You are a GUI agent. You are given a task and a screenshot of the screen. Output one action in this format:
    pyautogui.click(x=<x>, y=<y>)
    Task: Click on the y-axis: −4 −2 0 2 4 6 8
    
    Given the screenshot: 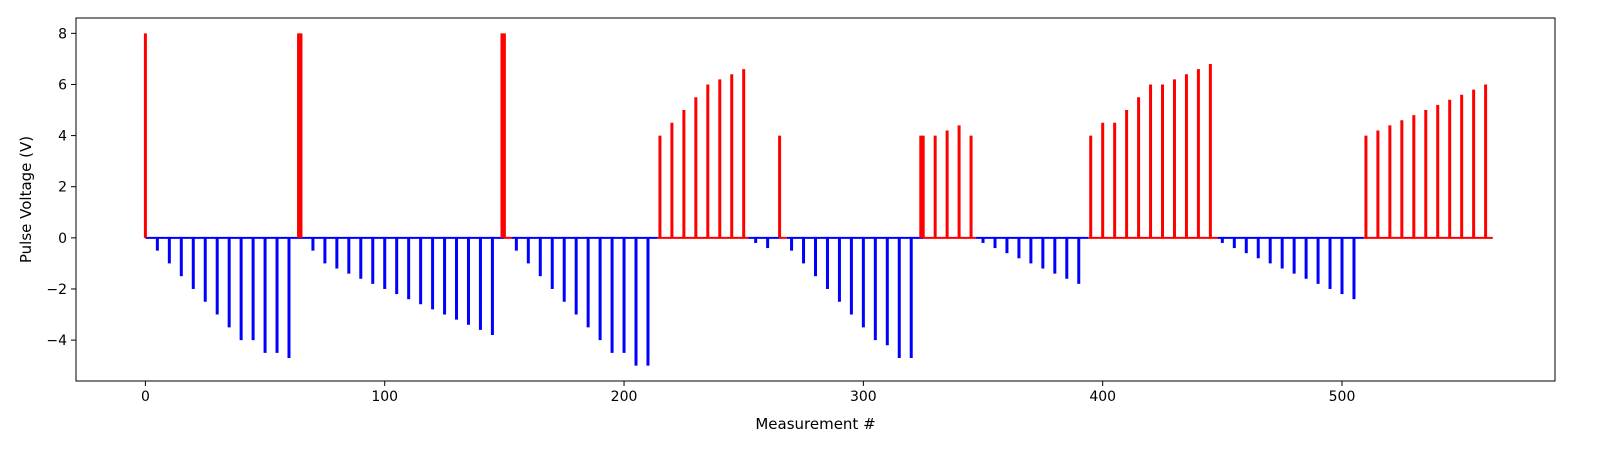 What is the action you would take?
    pyautogui.click(x=61, y=187)
    